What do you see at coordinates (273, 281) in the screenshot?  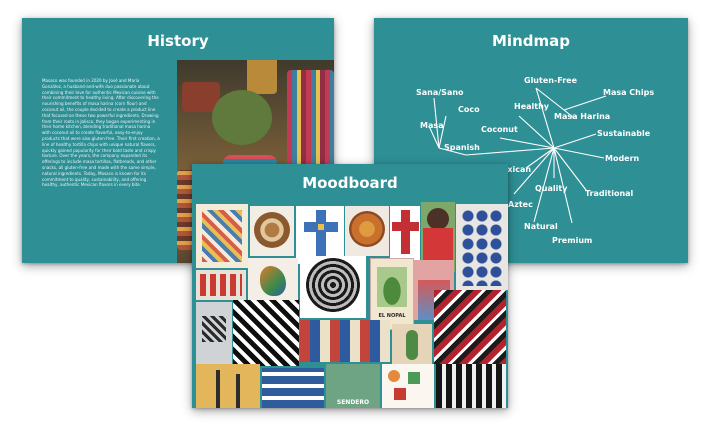 I see `bird-figurine-image` at bounding box center [273, 281].